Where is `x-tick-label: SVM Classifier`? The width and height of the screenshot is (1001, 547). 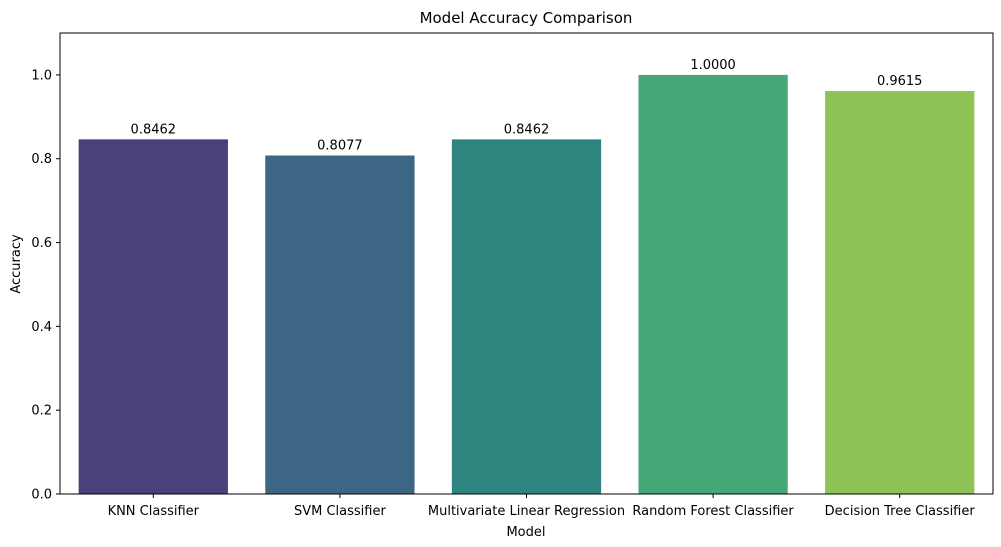 x-tick-label: SVM Classifier is located at coordinates (340, 511).